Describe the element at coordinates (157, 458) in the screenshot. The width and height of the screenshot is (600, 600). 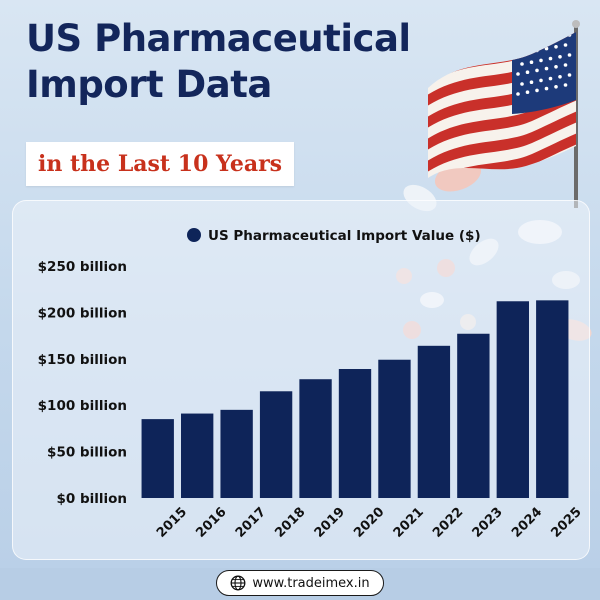
I see `bar-2015` at that location.